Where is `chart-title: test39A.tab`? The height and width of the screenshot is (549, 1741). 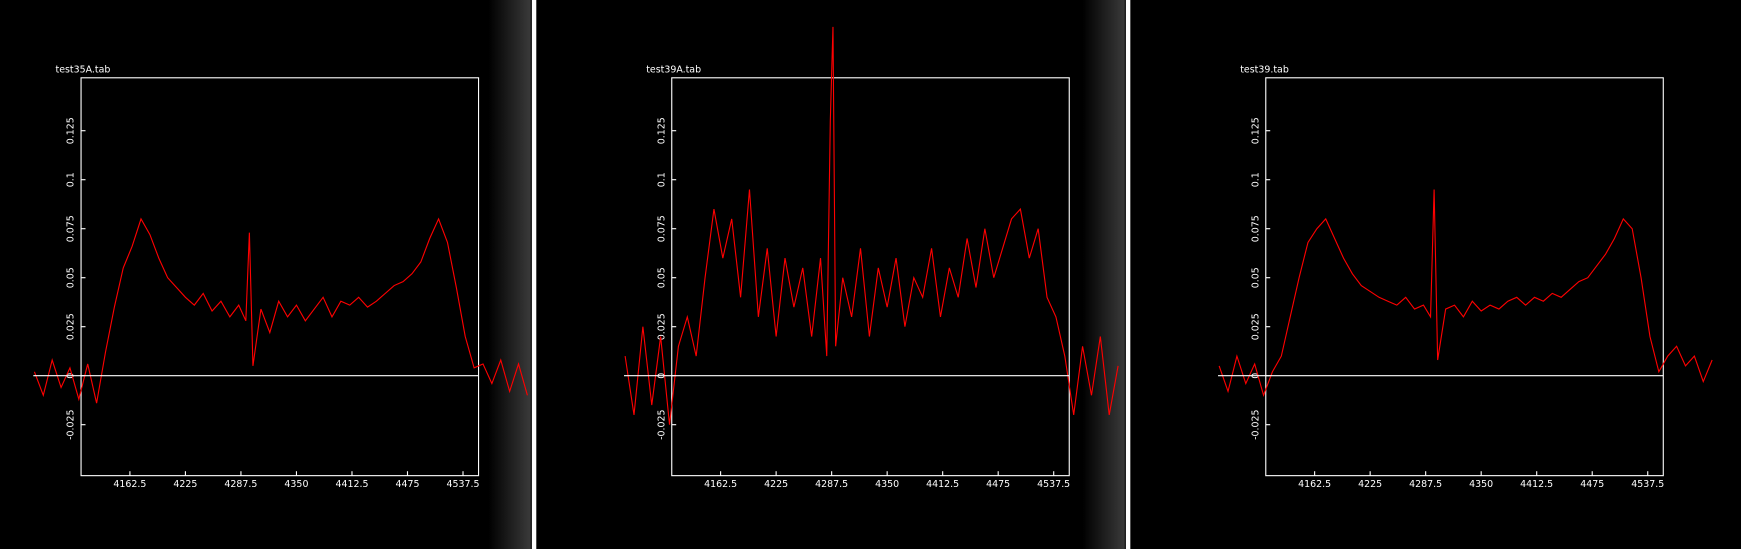 chart-title: test39A.tab is located at coordinates (673, 70).